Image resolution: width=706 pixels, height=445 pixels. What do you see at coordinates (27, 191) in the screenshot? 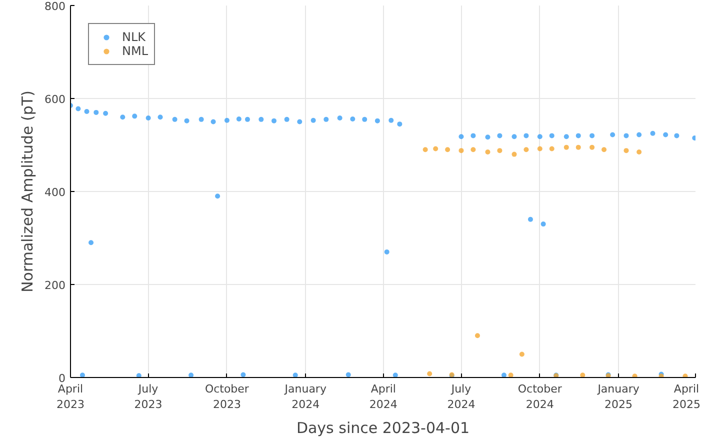
I see `y-axis-title: Normalized Amplitude (pT)` at bounding box center [27, 191].